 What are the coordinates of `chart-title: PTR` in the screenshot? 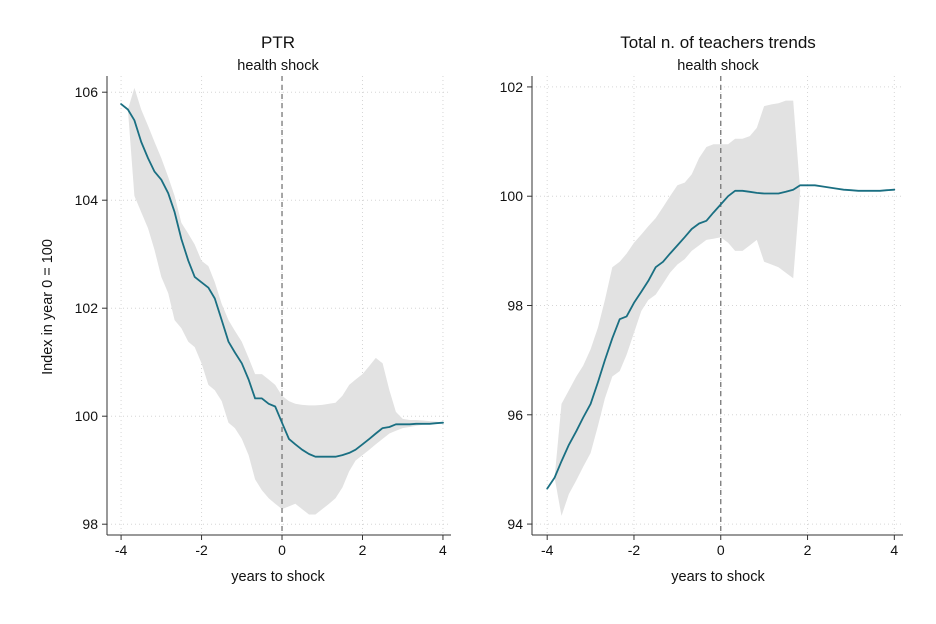 It's located at (278, 42).